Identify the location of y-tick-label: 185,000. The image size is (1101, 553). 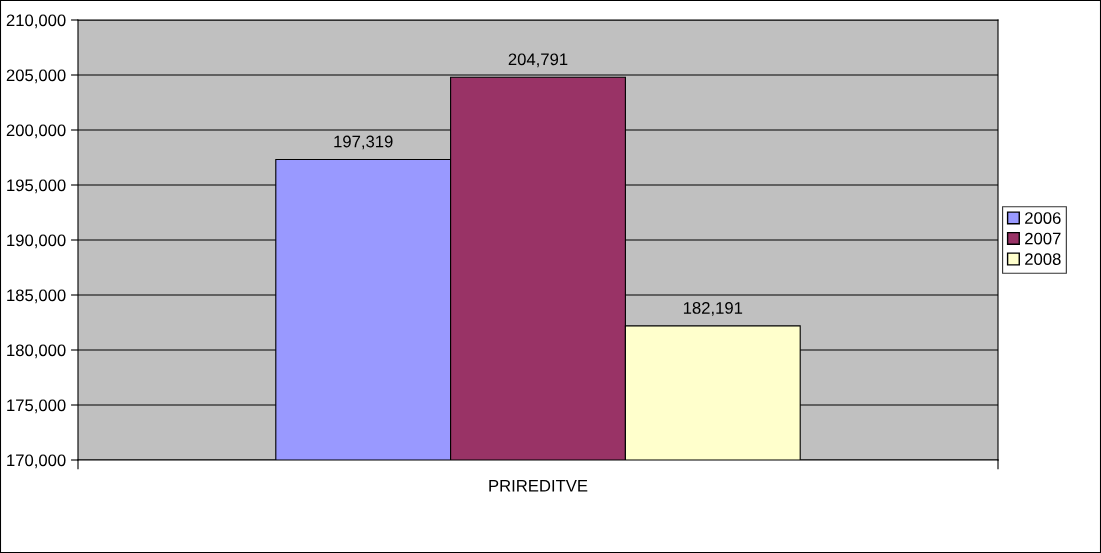
(36, 296).